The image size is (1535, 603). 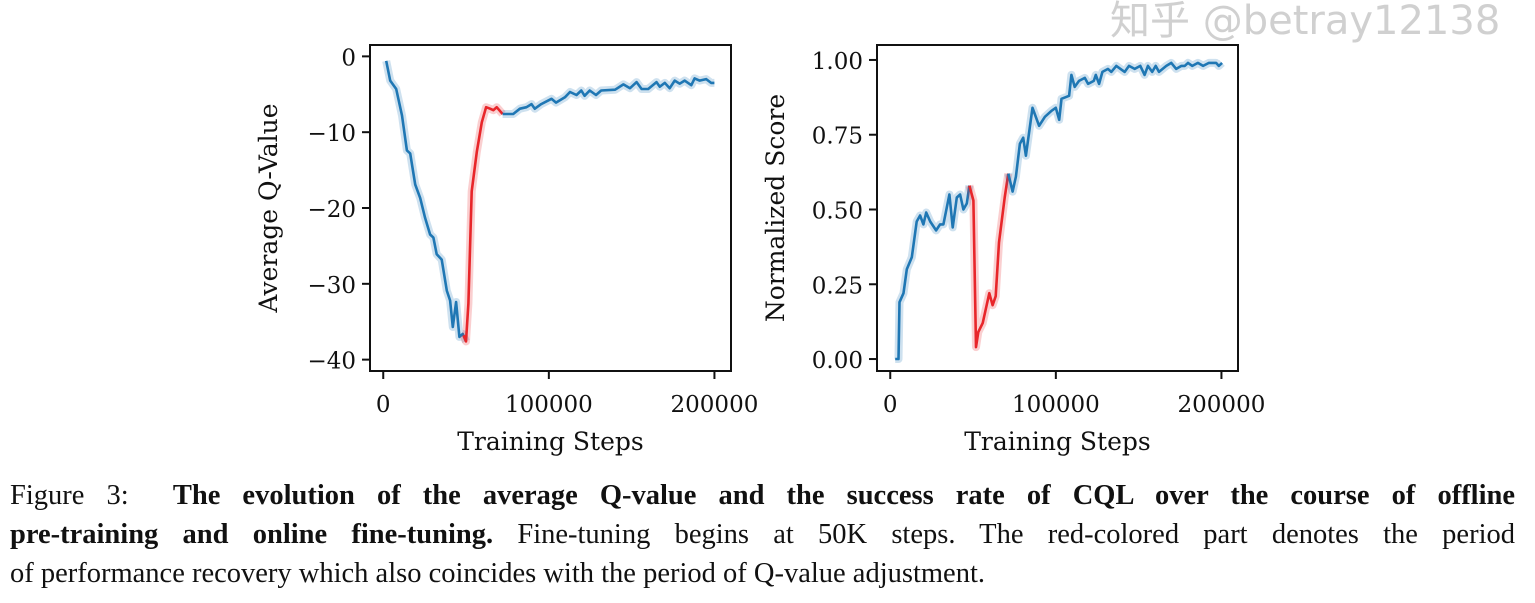 I want to click on y-tick-label: −20, so click(x=331, y=210).